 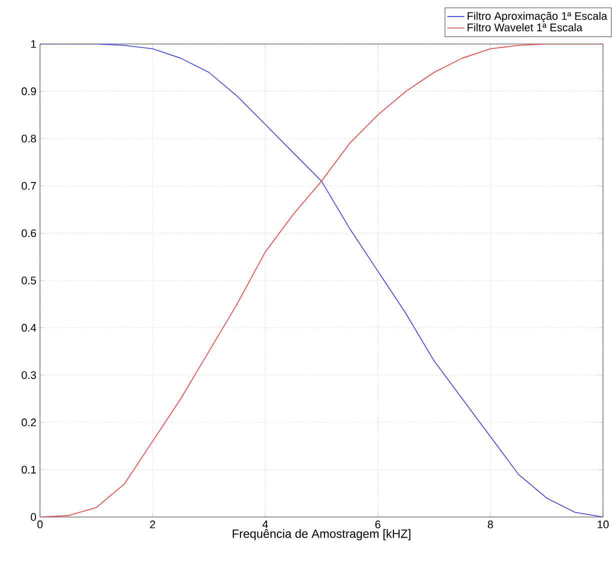 What do you see at coordinates (153, 524) in the screenshot?
I see `x-tick-label: 2` at bounding box center [153, 524].